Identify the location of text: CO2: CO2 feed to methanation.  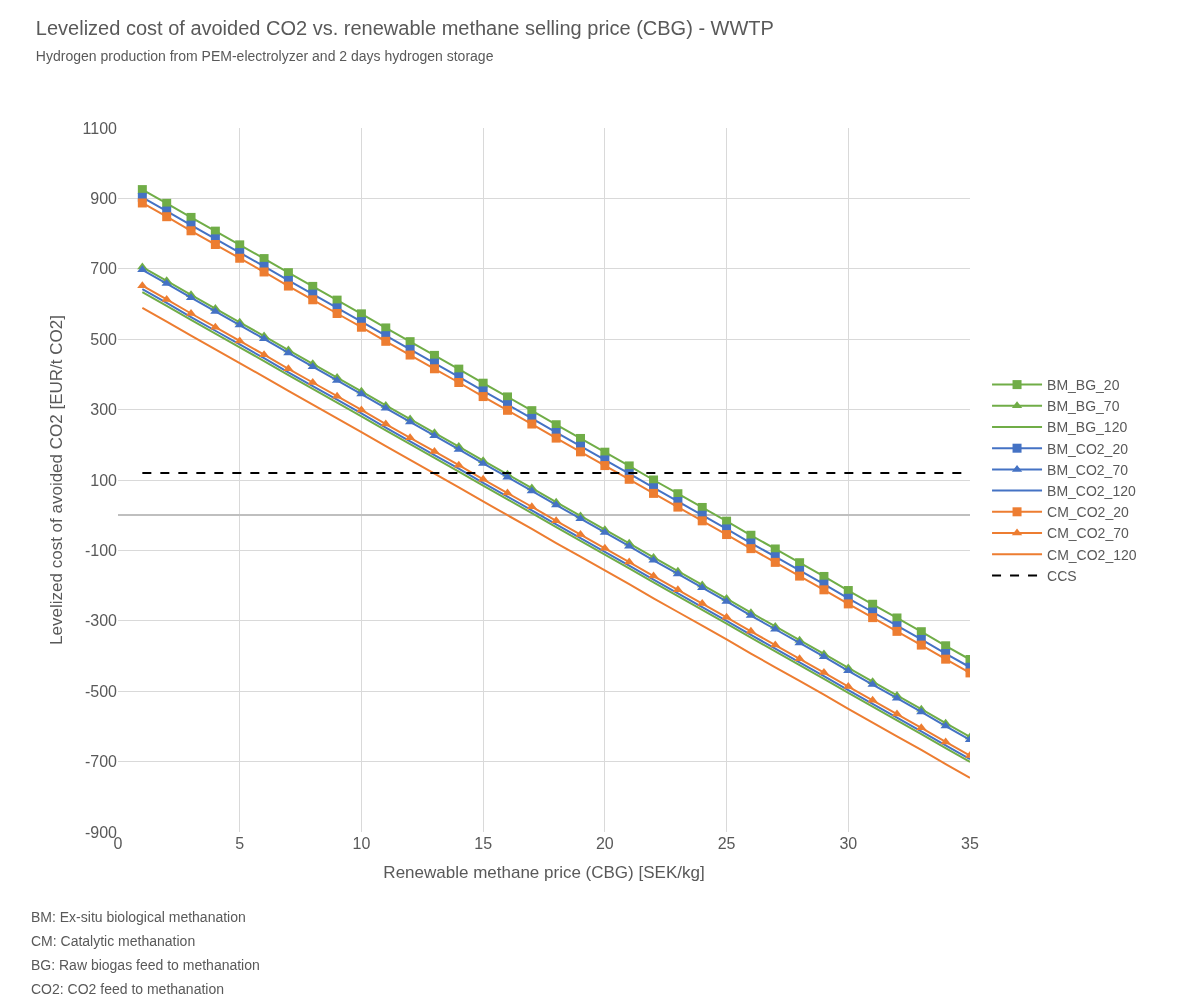
(127, 989).